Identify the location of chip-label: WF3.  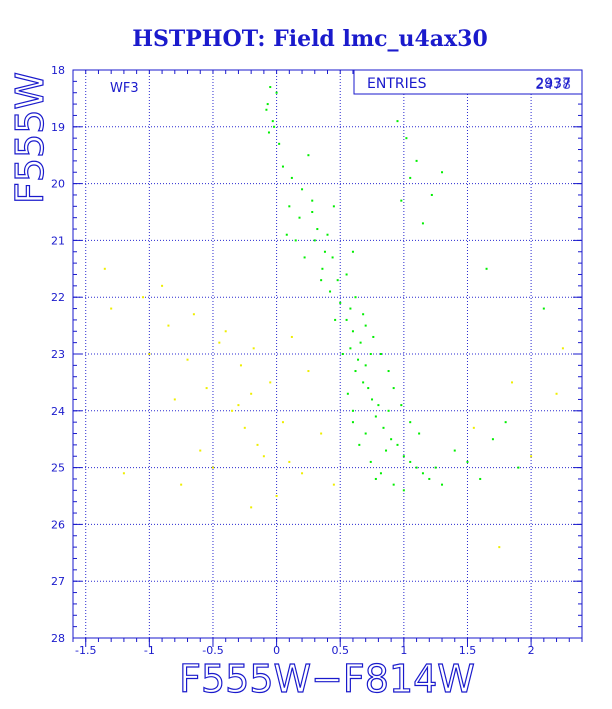
(124, 88).